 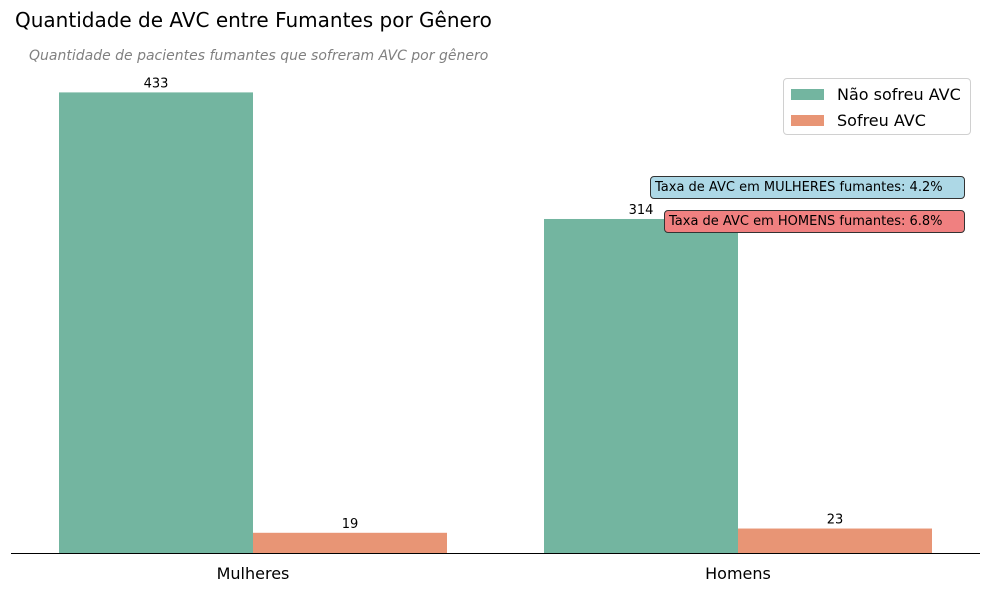 What do you see at coordinates (350, 524) in the screenshot?
I see `data-label: 19` at bounding box center [350, 524].